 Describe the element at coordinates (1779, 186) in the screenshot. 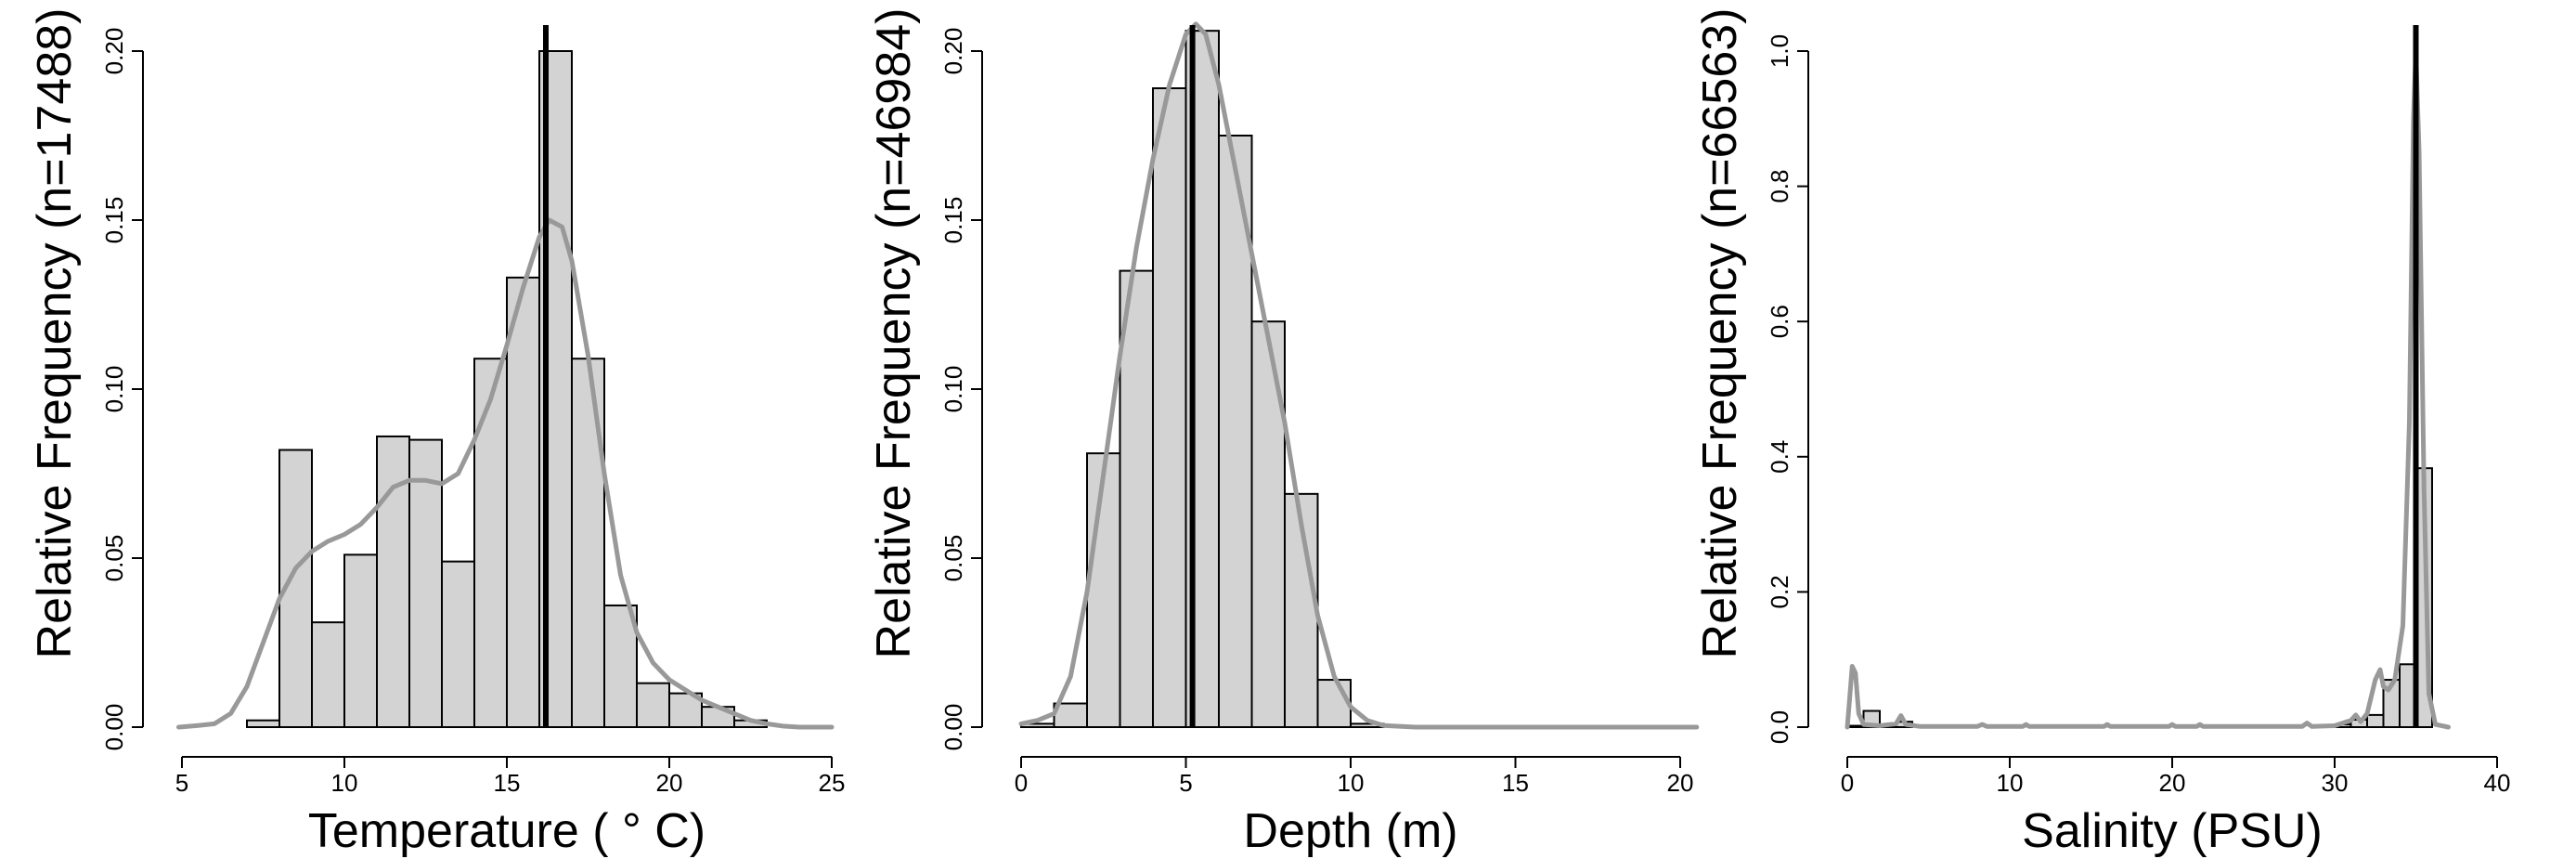

I see `y-tick-label: 0.8` at that location.